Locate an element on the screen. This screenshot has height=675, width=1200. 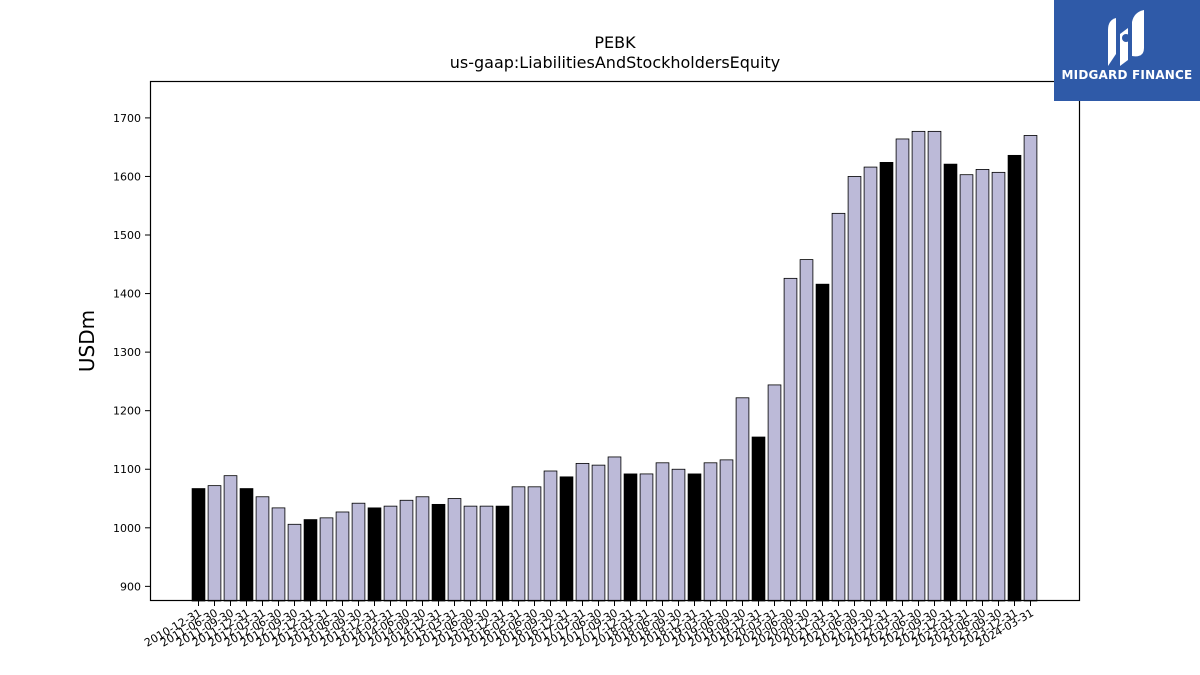
chart-subtitle: us-gaap:LiabilitiesAndStockholdersEquity is located at coordinates (615, 62).